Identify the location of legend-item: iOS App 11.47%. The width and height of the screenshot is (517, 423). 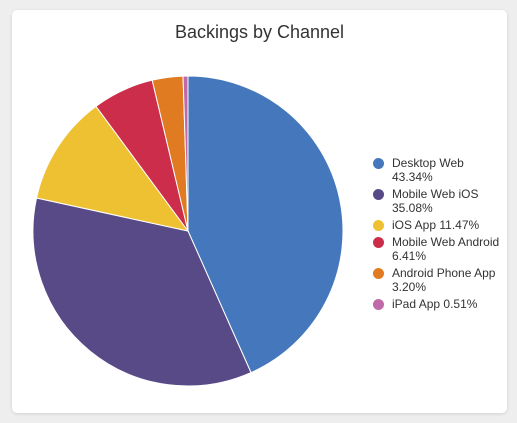
(438, 225).